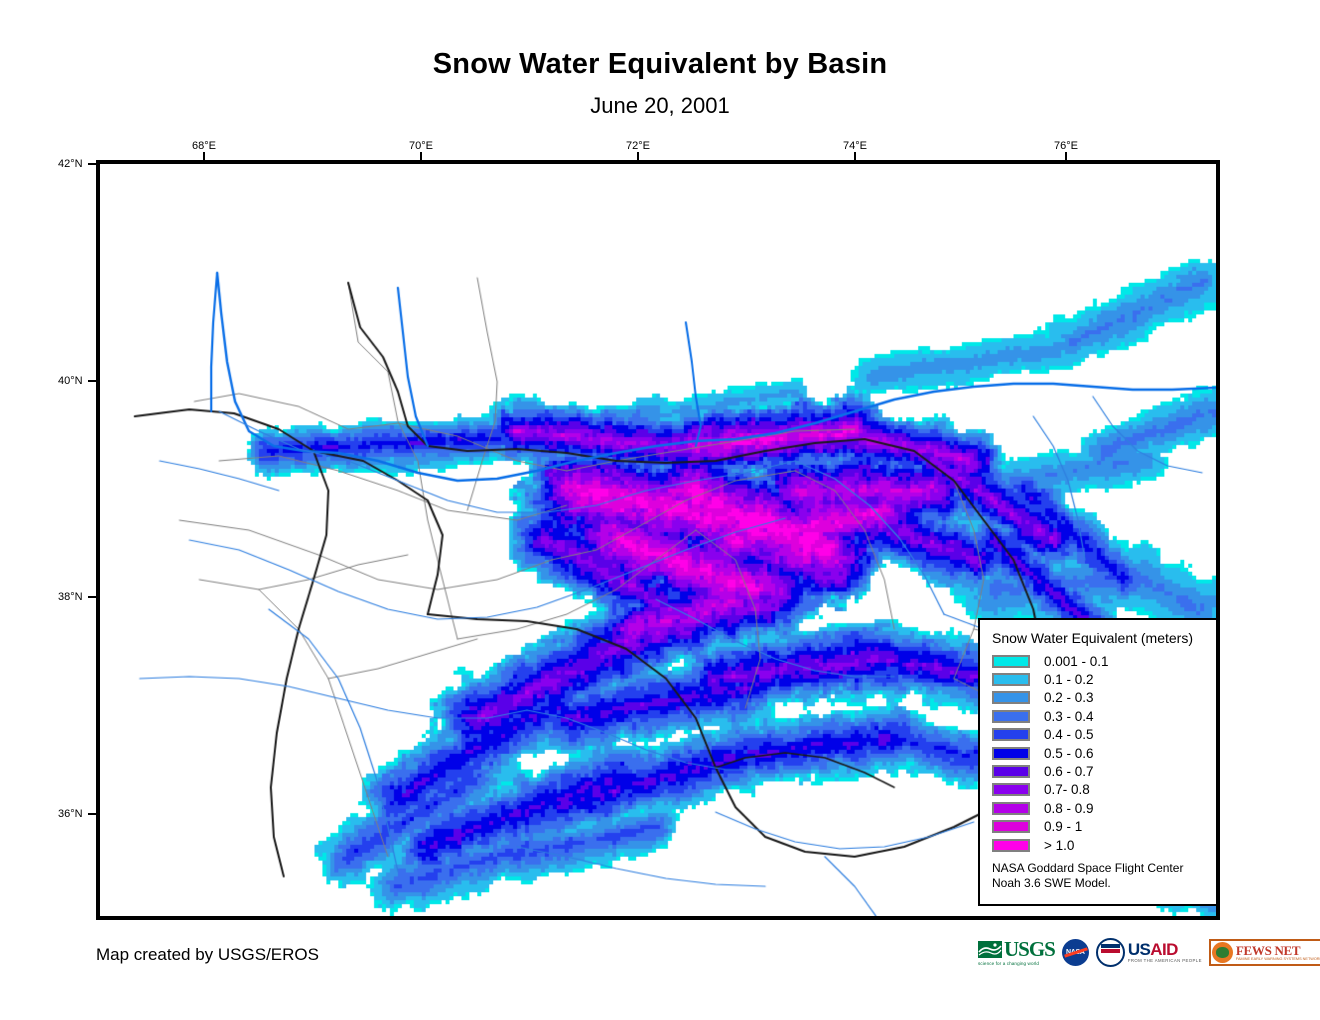 Image resolution: width=1320 pixels, height=1020 pixels. I want to click on page-subtitle: June 20, 2001, so click(660, 105).